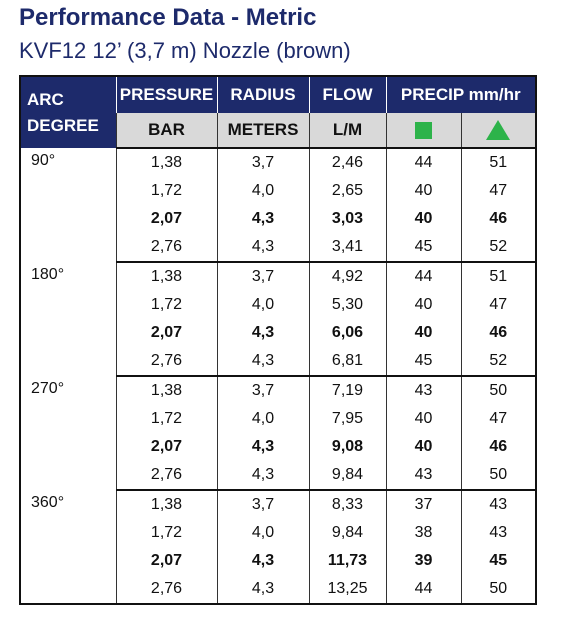 The image size is (570, 621). Describe the element at coordinates (168, 17) in the screenshot. I see `title: Performance Data - Metric` at that location.